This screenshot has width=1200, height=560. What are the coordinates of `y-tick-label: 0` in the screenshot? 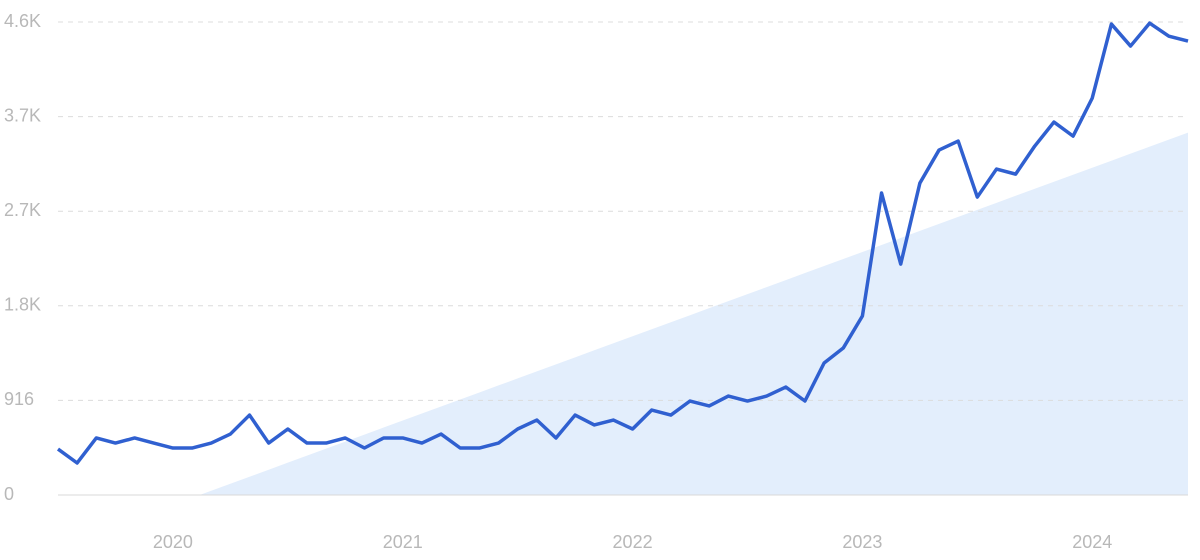 It's located at (9, 494).